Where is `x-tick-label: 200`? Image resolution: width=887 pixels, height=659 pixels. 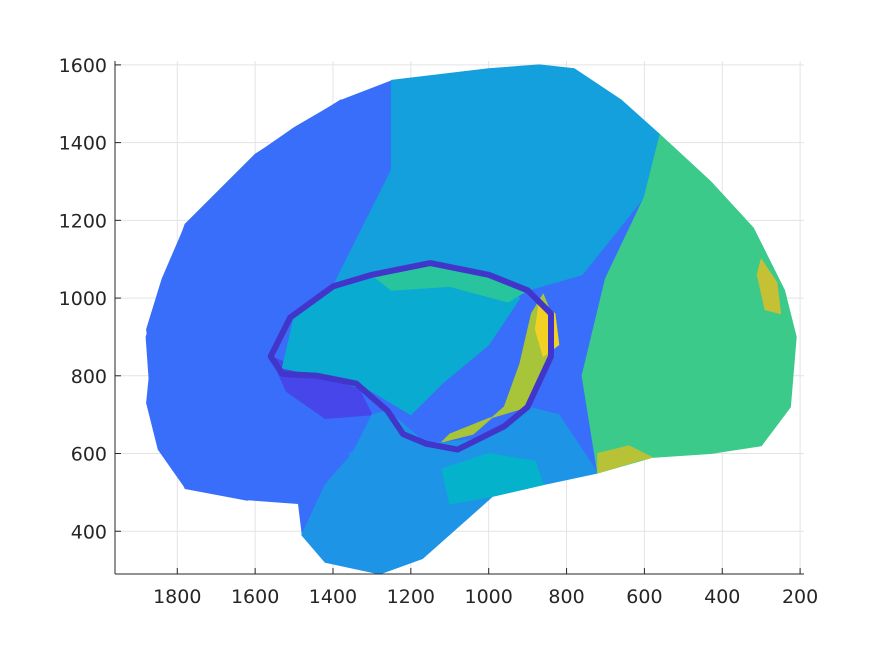
x-tick-label: 200 is located at coordinates (800, 597).